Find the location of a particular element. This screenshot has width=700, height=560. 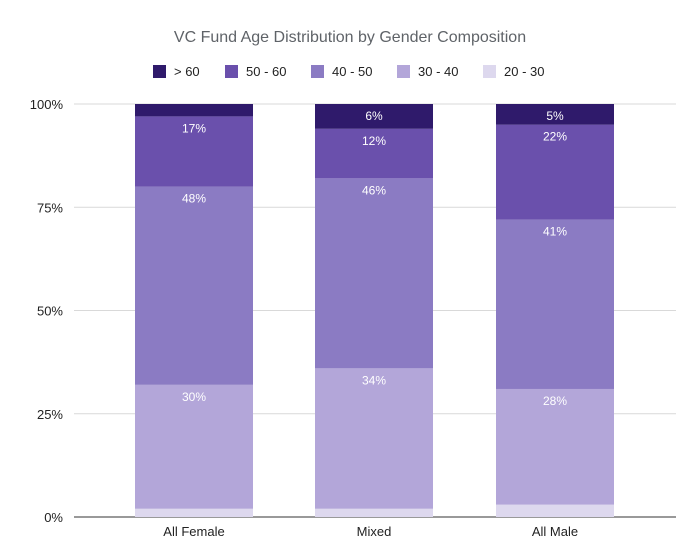

data-label: 30% is located at coordinates (194, 397).